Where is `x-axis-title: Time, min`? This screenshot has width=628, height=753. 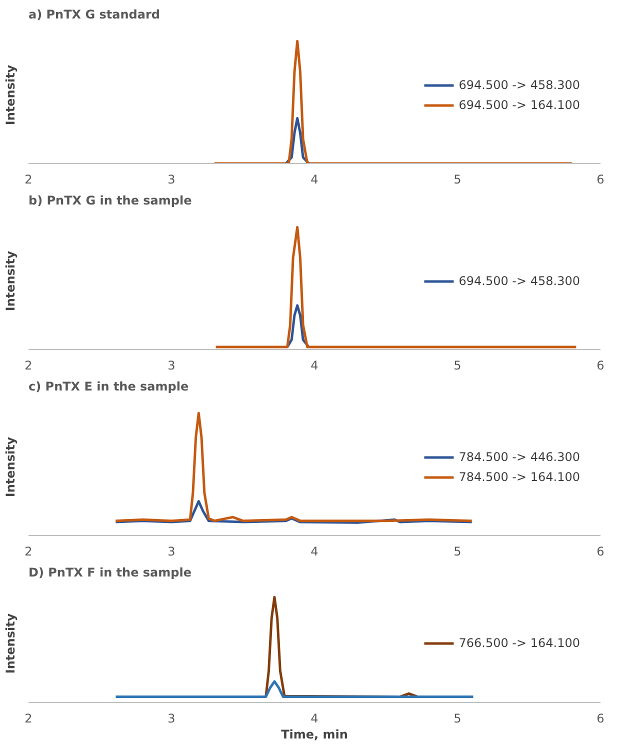
x-axis-title: Time, min is located at coordinates (314, 735).